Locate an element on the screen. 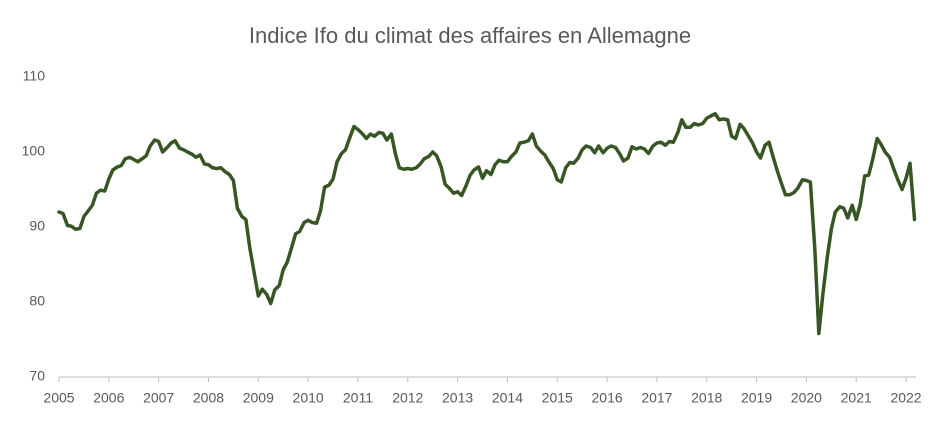 This screenshot has width=941, height=425. x-tick-label: 2017 is located at coordinates (656, 398).